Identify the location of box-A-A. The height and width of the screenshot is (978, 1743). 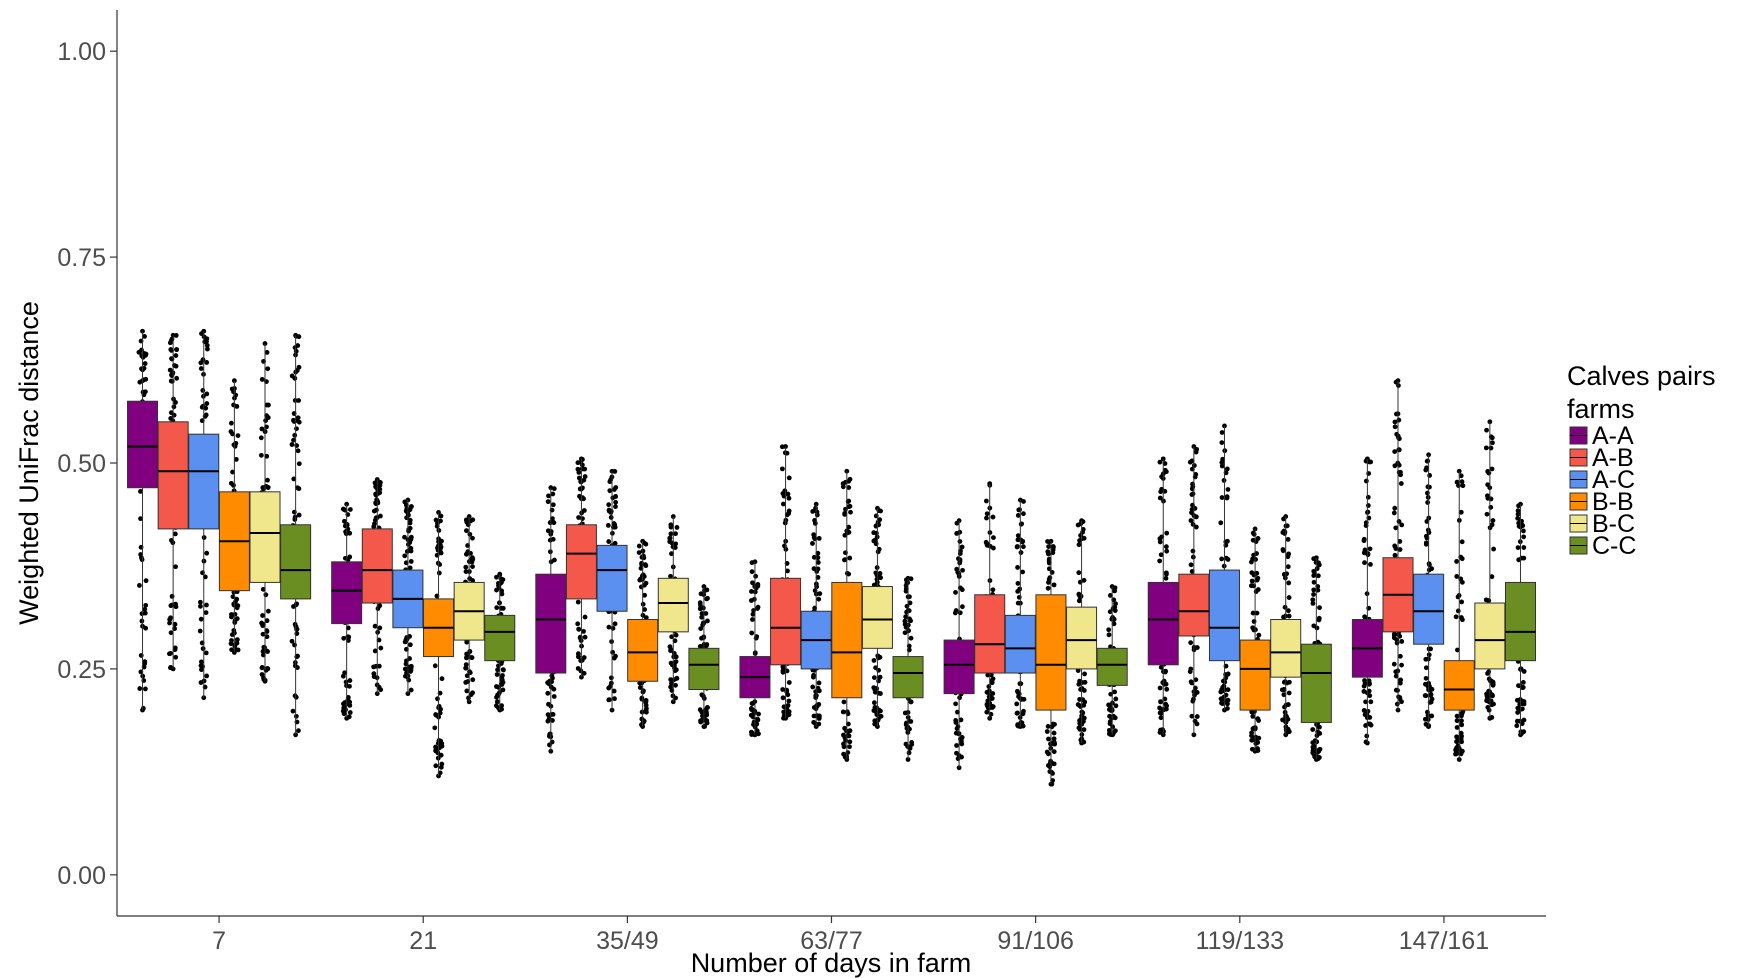
(347, 593).